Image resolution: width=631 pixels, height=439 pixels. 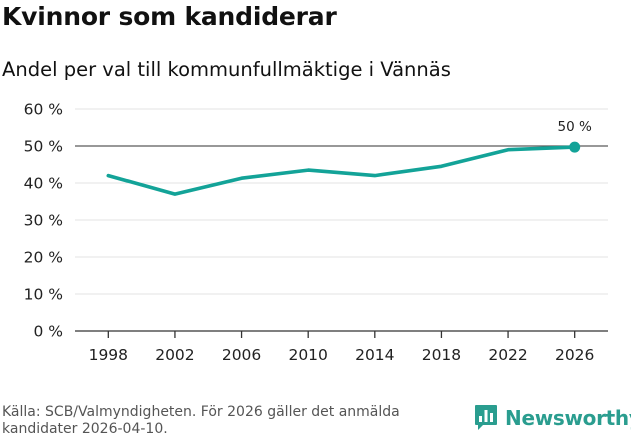 What do you see at coordinates (169, 16) in the screenshot?
I see `chart-title: Kvinnor som kandiderar` at bounding box center [169, 16].